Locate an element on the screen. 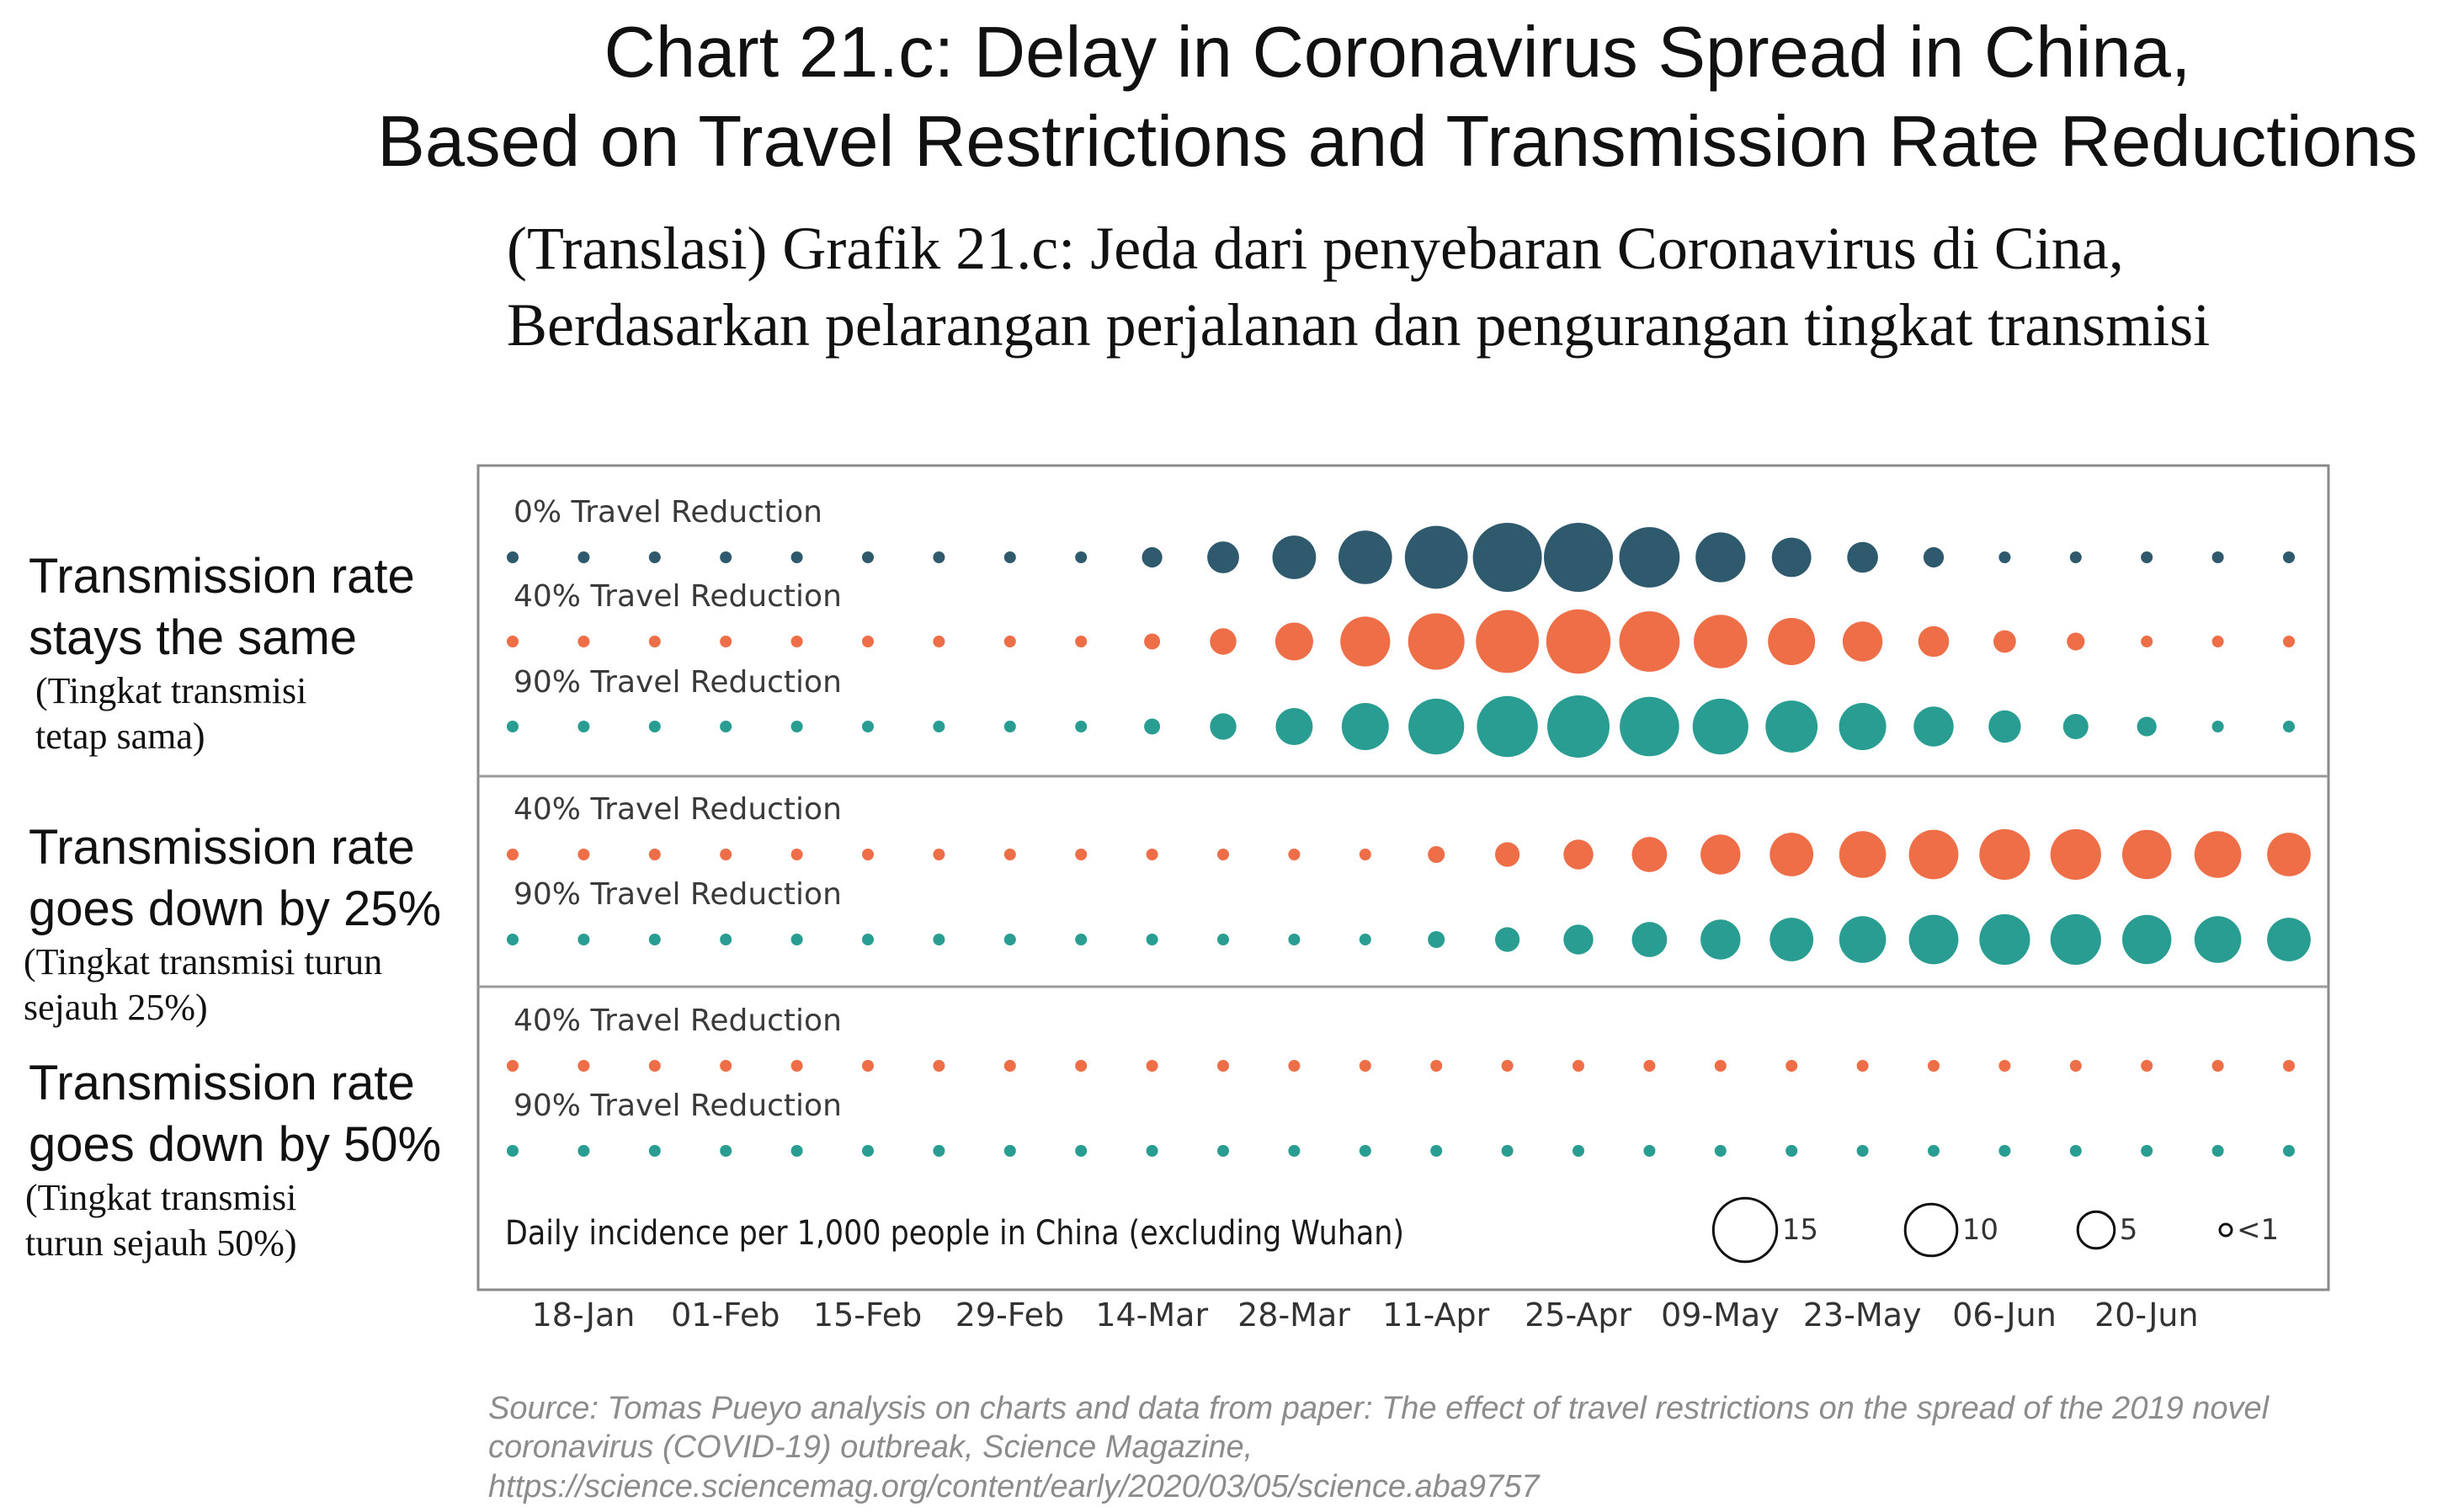 The width and height of the screenshot is (2448, 1512). x-tick-label: 28-Mar is located at coordinates (1293, 1315).